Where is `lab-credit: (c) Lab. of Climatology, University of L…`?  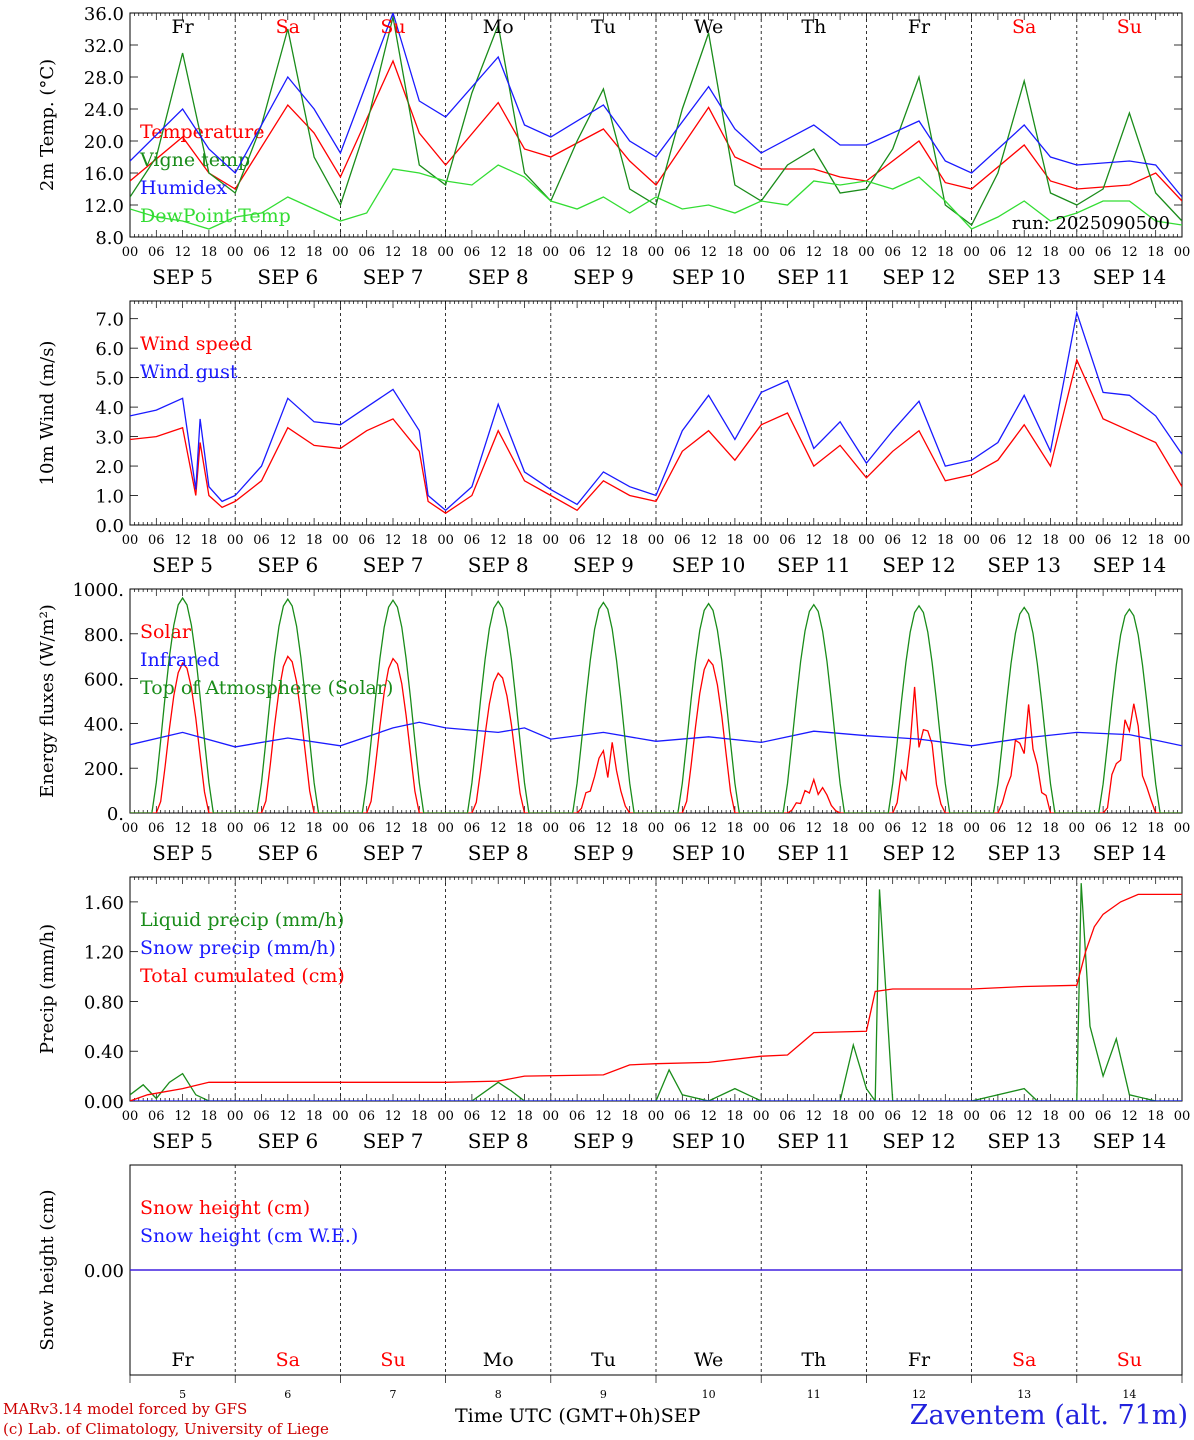
lab-credit: (c) Lab. of Climatology, University of L… is located at coordinates (166, 1429).